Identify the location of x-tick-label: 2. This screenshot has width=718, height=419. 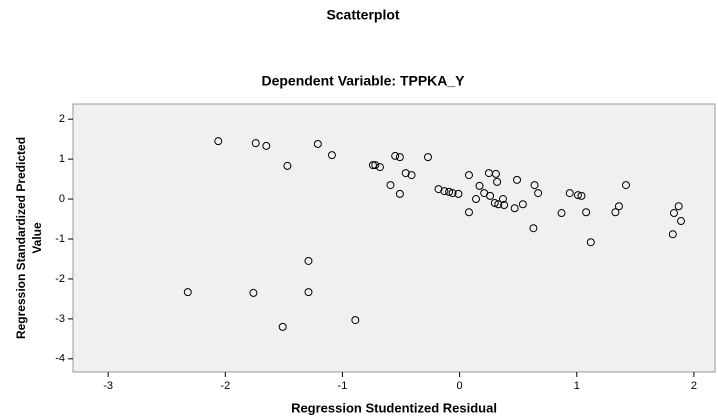
(694, 386).